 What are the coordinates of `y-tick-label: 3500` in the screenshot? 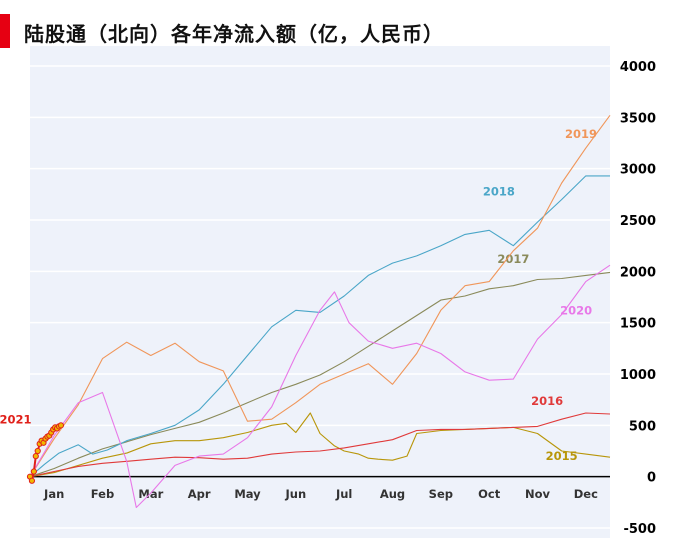 It's located at (638, 118).